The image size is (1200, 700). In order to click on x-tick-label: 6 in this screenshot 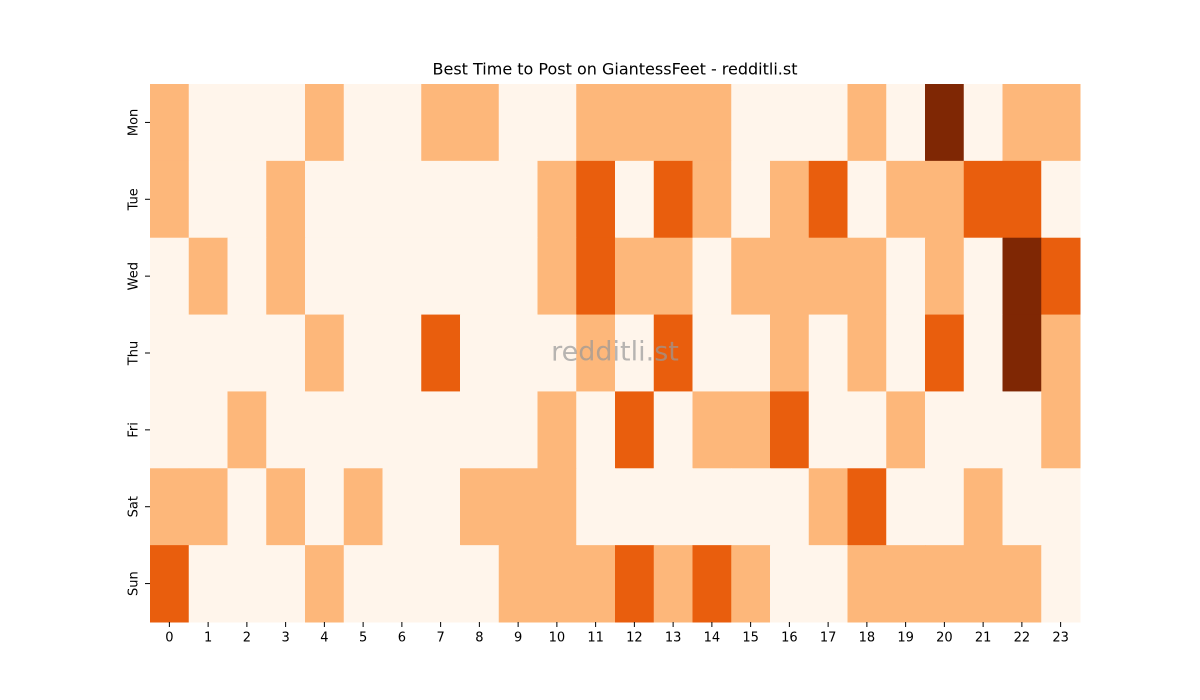, I will do `click(402, 638)`.